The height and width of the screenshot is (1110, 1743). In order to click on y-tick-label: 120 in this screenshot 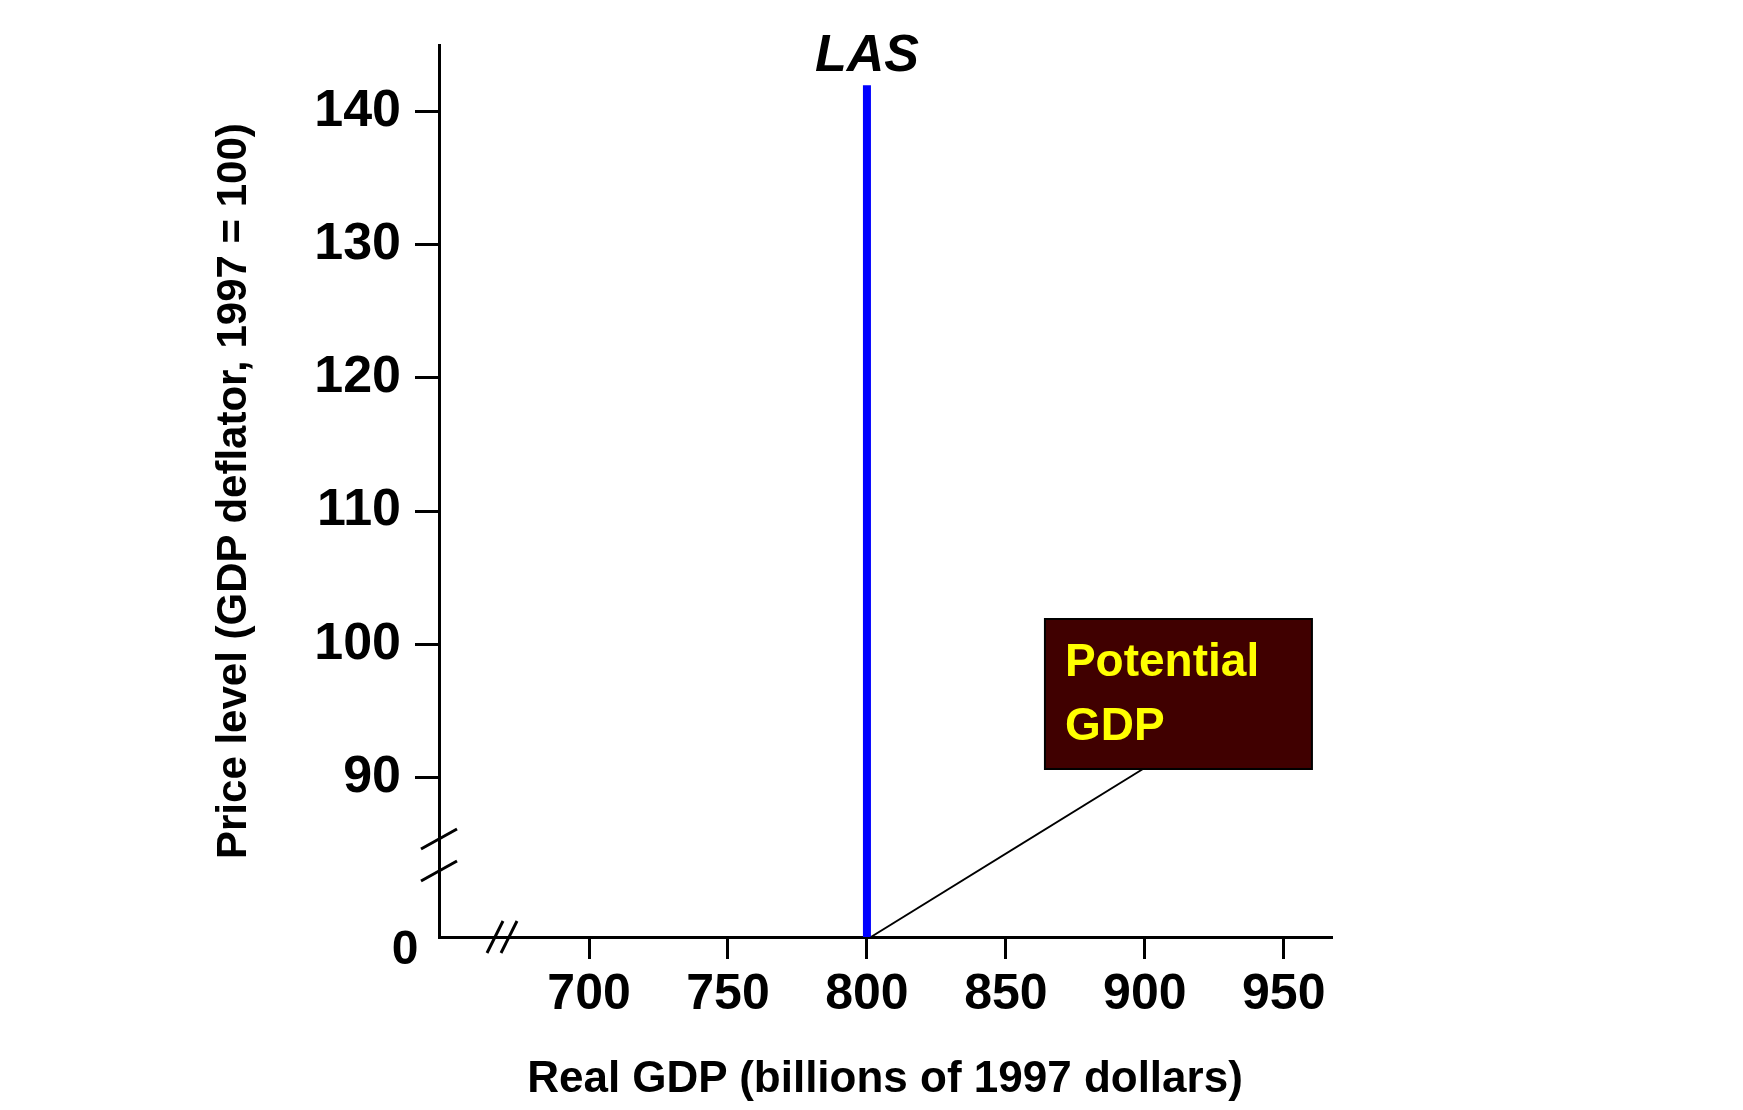, I will do `click(357, 374)`.